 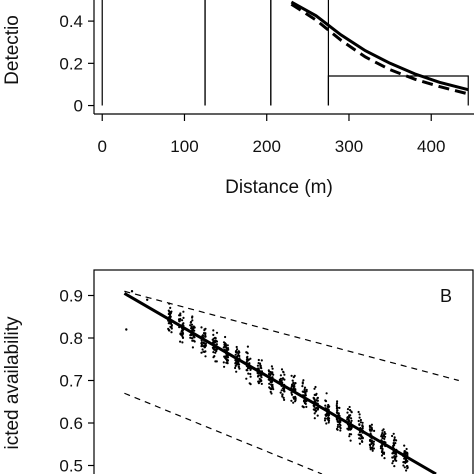 What do you see at coordinates (267, 146) in the screenshot?
I see `x-tick-label: 200` at bounding box center [267, 146].